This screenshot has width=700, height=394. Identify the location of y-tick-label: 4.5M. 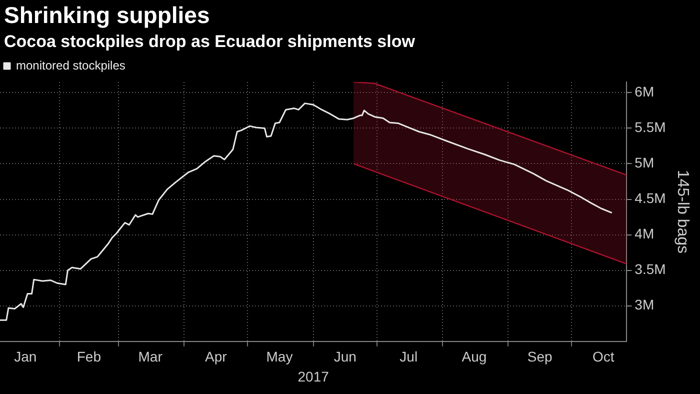
(650, 198).